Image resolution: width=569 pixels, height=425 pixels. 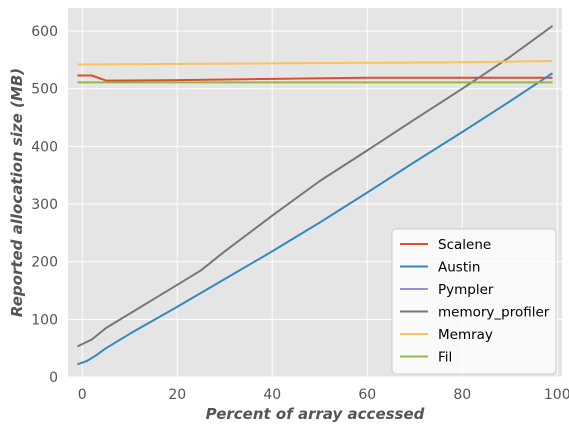 What do you see at coordinates (44, 147) in the screenshot?
I see `y-tick-label: 400` at bounding box center [44, 147].